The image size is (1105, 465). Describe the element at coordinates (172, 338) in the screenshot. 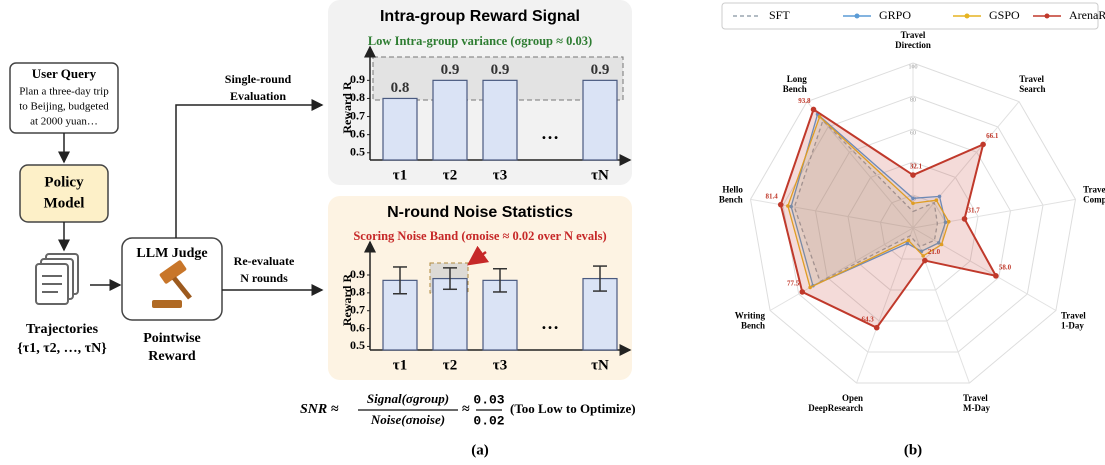

I see `judge-caption: Pointwise` at that location.